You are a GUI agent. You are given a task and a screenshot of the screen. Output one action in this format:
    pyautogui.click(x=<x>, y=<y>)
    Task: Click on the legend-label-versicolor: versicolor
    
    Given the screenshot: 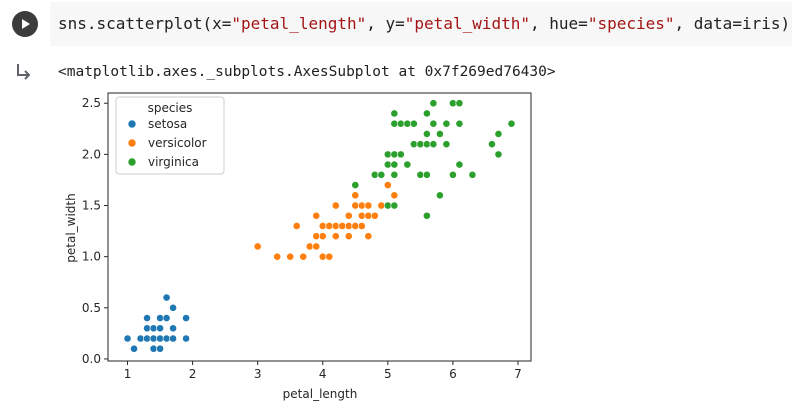 What is the action you would take?
    pyautogui.click(x=177, y=143)
    